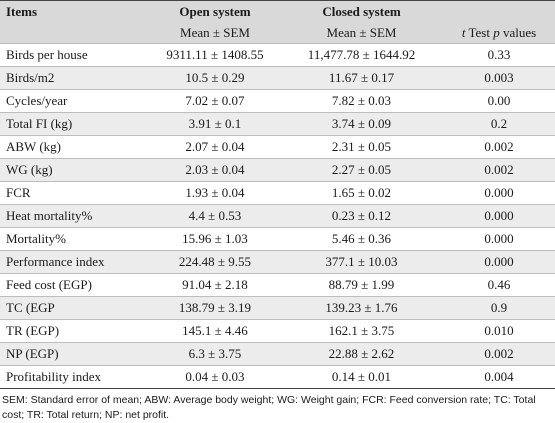 The height and width of the screenshot is (423, 555). What do you see at coordinates (215, 78) in the screenshot?
I see `row-open-cell: 10.5 ± 0.29` at bounding box center [215, 78].